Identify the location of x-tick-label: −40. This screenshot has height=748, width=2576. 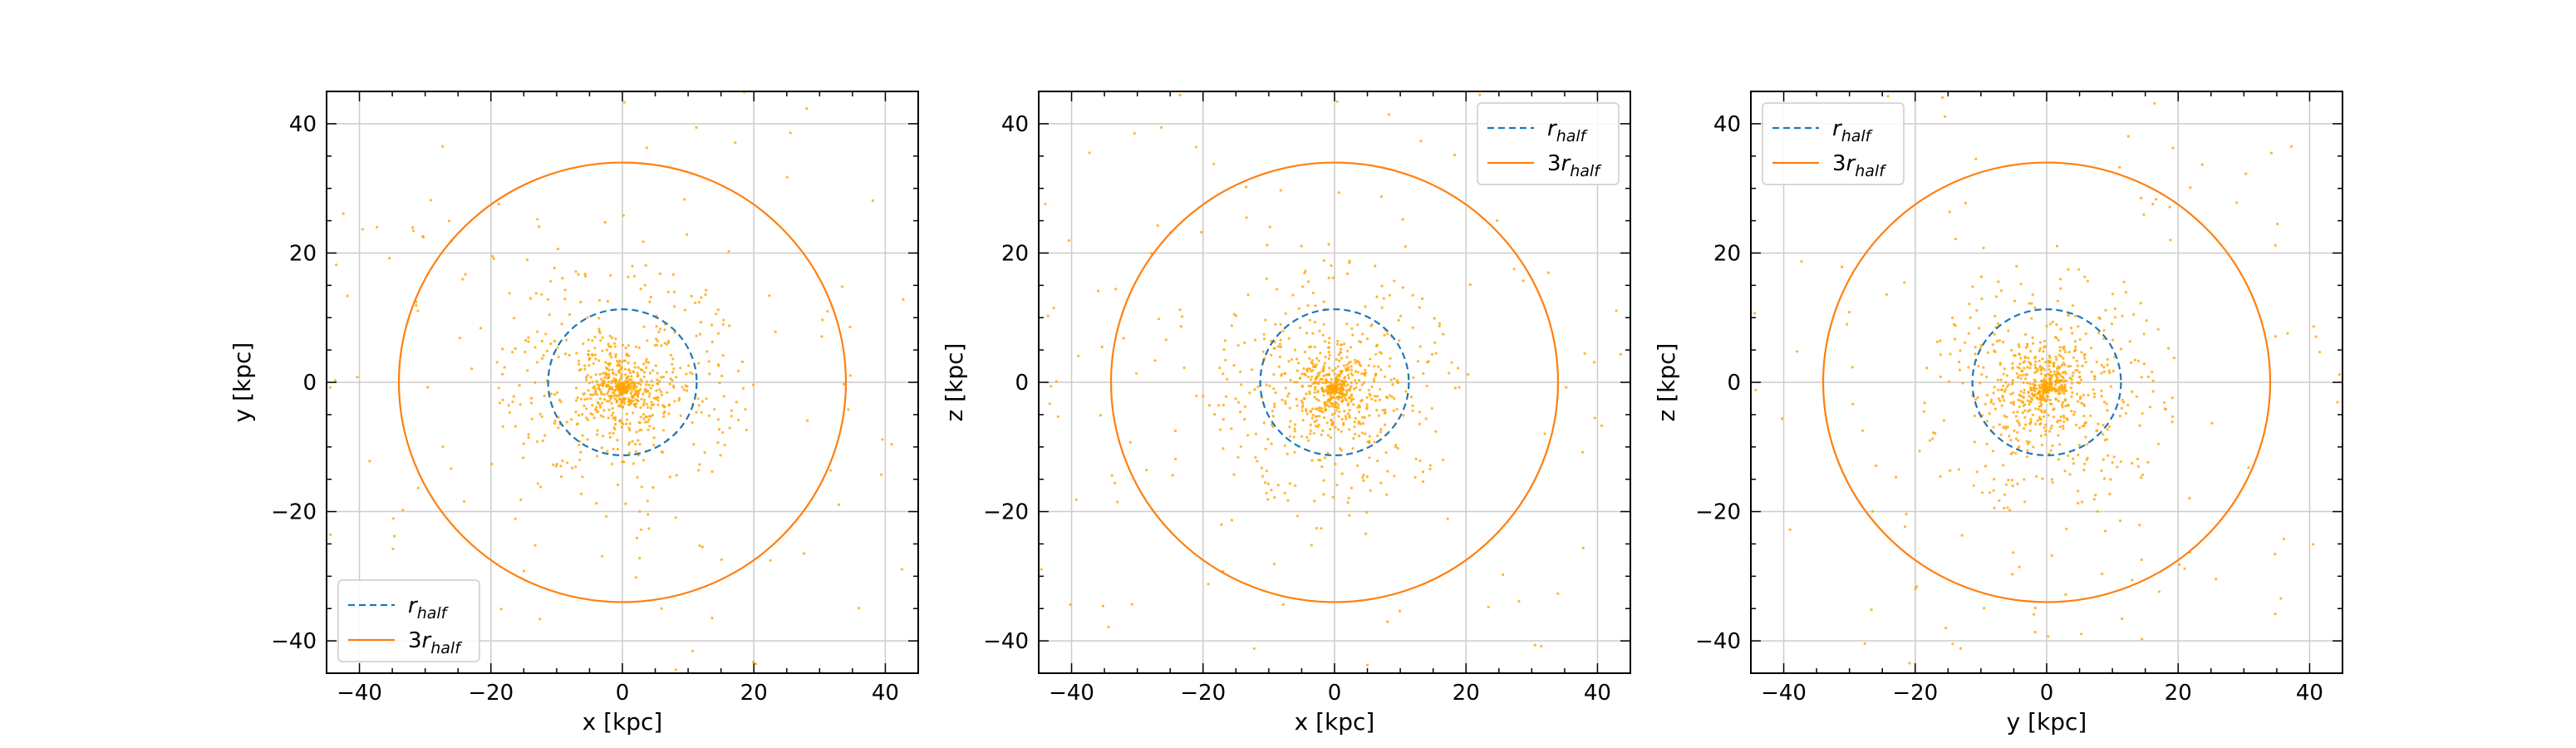
(1784, 693).